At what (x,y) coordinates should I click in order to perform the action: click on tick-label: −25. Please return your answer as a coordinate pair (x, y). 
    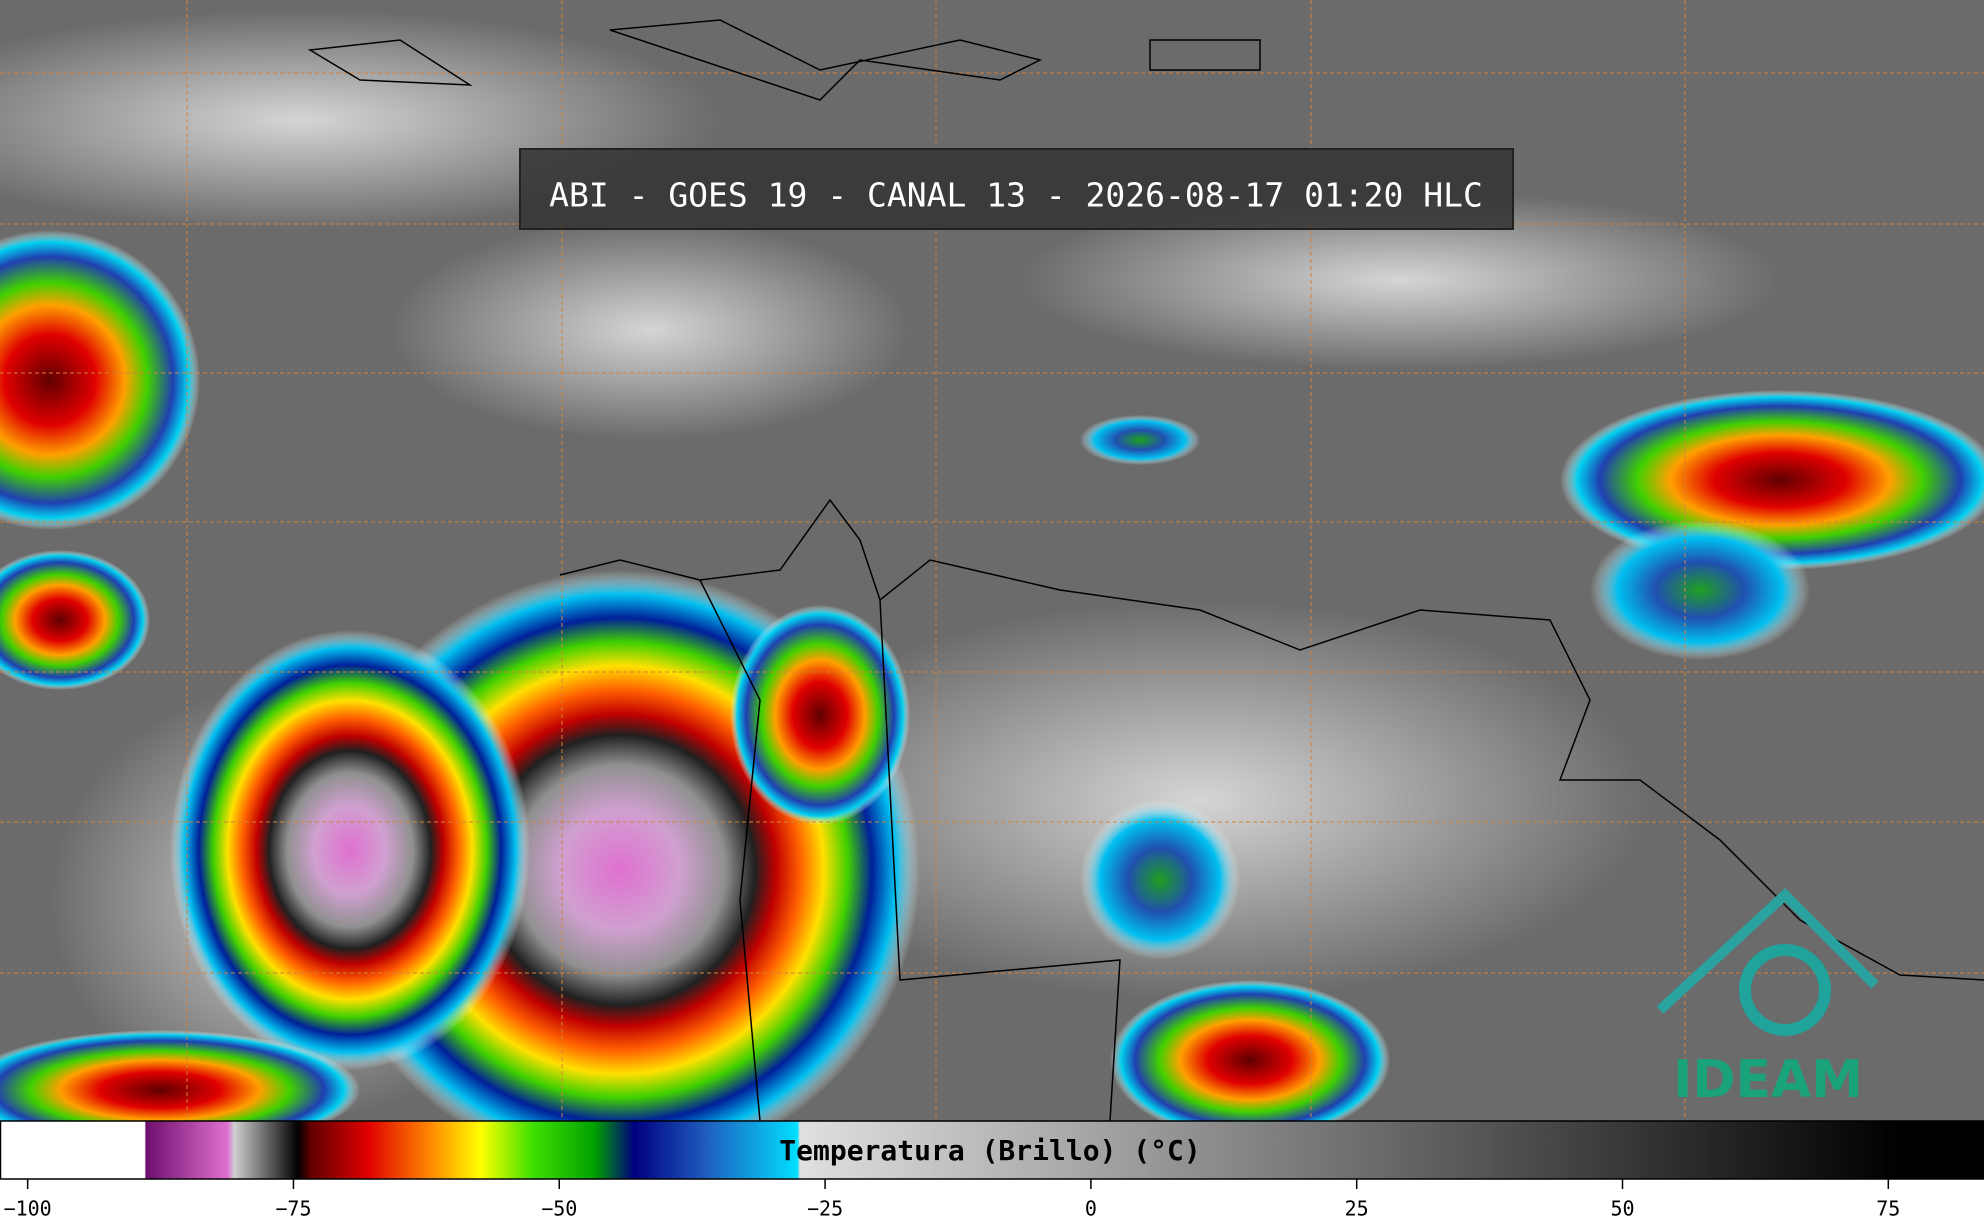
    Looking at the image, I should click on (825, 1209).